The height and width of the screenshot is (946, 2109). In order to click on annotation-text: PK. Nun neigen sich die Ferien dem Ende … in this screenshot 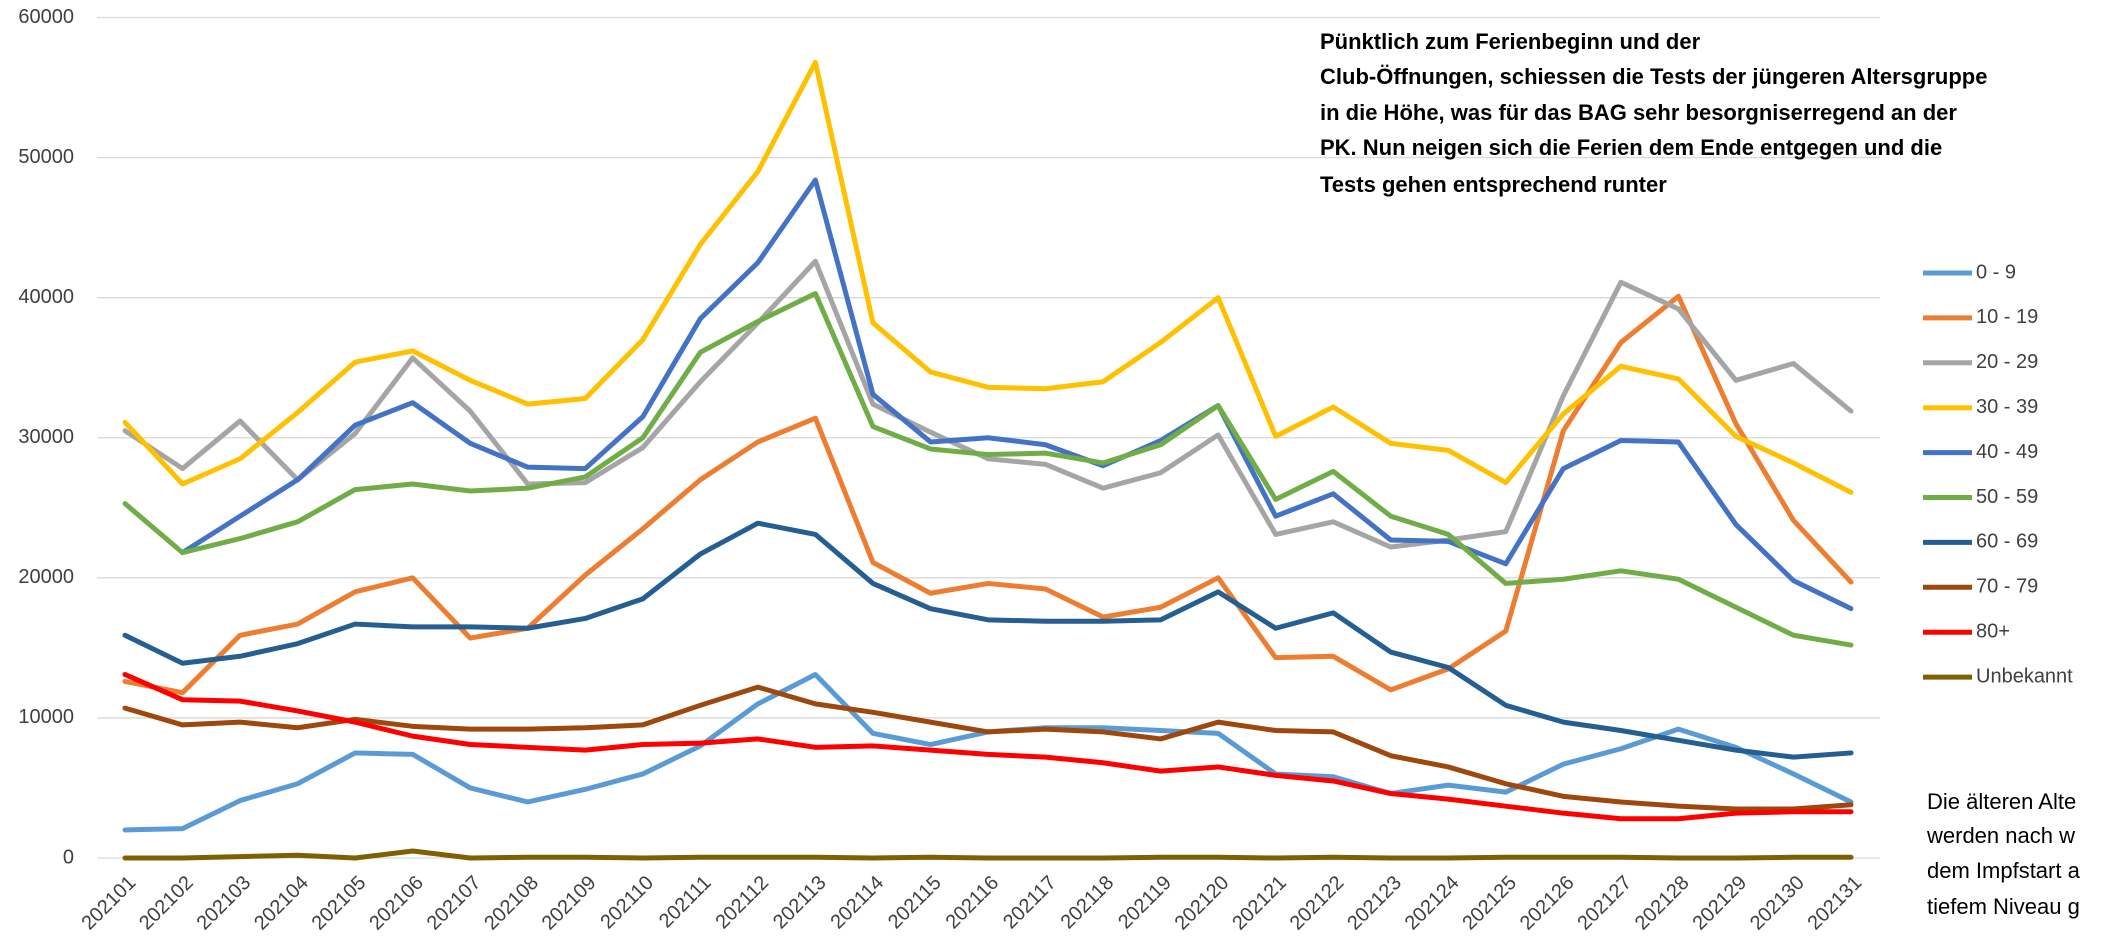, I will do `click(1631, 147)`.